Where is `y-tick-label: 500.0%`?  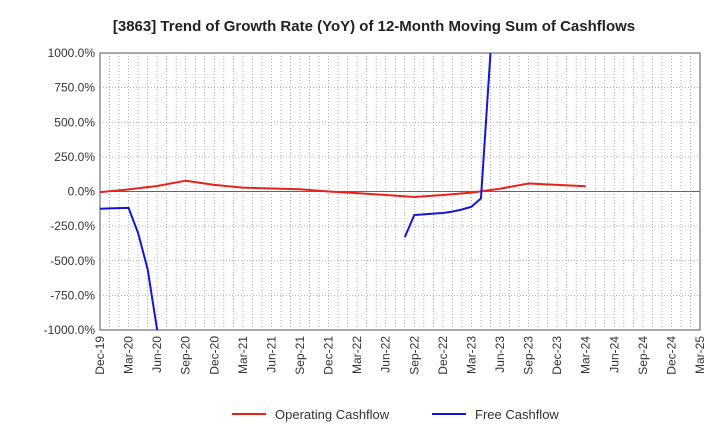
y-tick-label: 500.0% is located at coordinates (74, 122).